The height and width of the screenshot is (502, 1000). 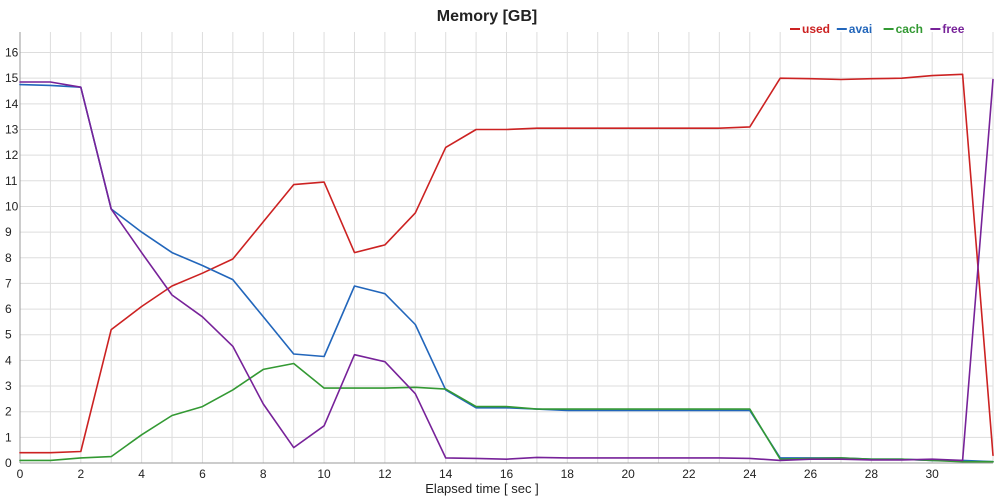 I want to click on x-axis-label: Elapsed time [ sec ], so click(x=481, y=488).